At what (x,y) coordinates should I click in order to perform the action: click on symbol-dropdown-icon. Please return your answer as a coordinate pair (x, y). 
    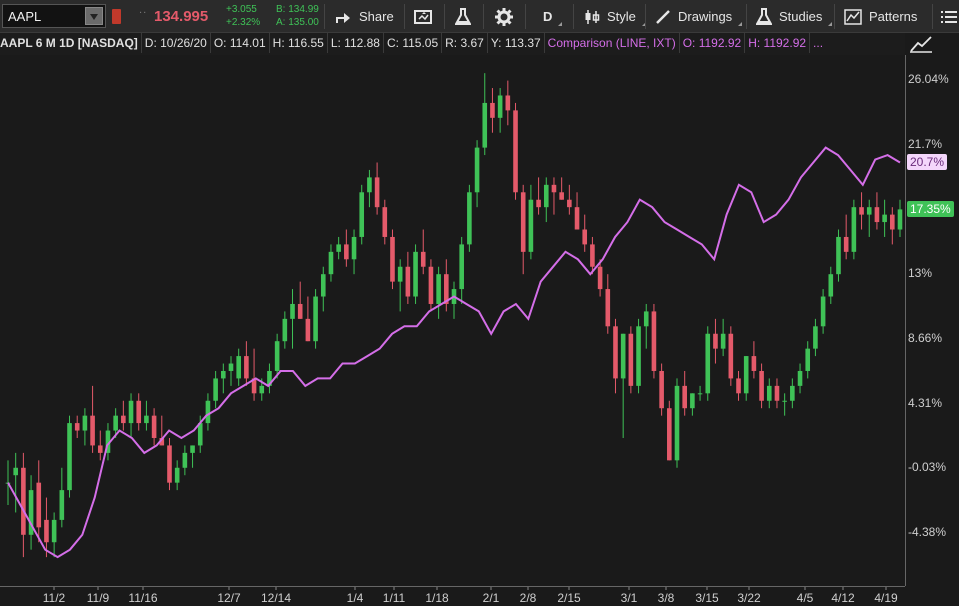
    Looking at the image, I should click on (94, 16).